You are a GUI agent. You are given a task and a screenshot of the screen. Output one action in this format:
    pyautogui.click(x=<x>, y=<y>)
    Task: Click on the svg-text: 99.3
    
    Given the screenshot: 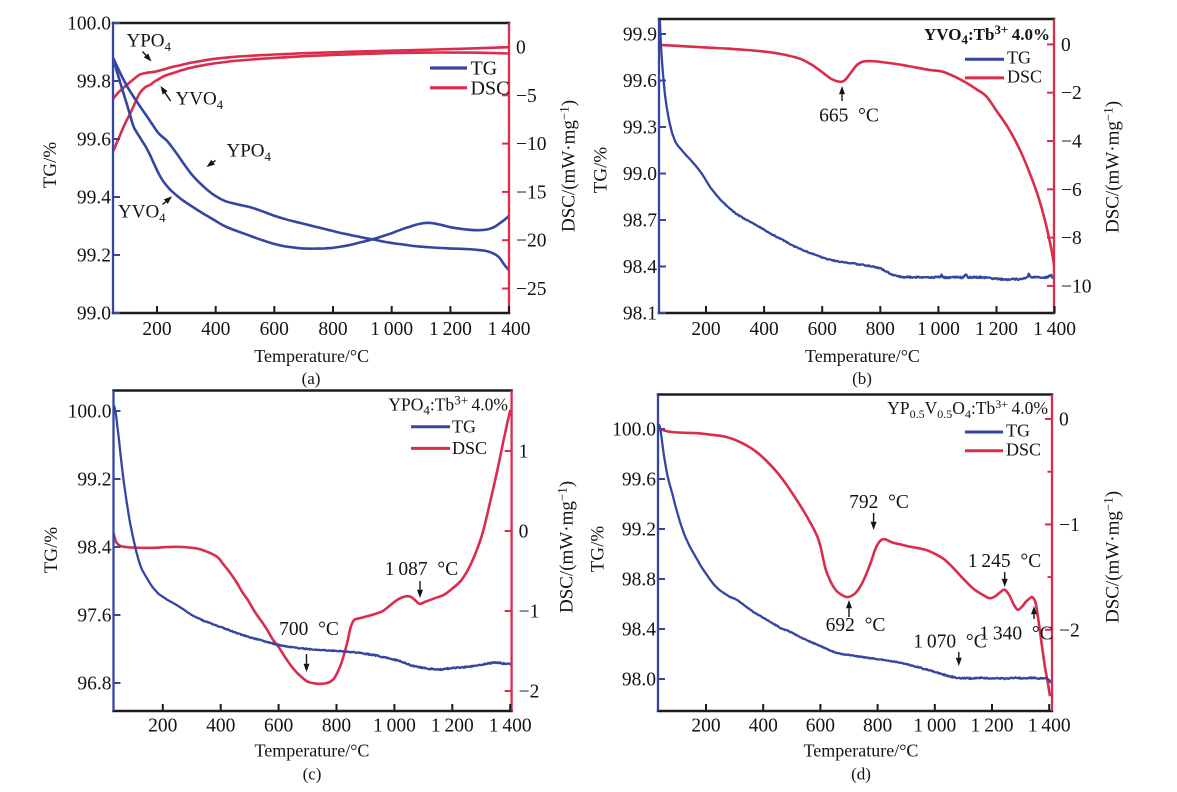 What is the action you would take?
    pyautogui.click(x=640, y=128)
    